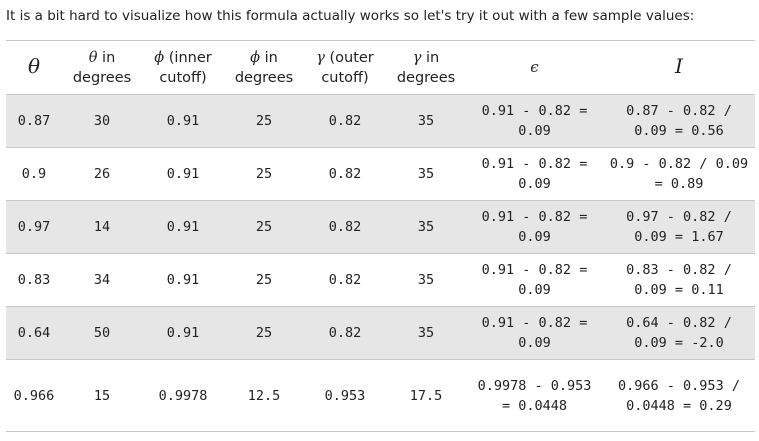 This screenshot has height=441, width=759. Describe the element at coordinates (102, 333) in the screenshot. I see `cell-theta-degrees: 50` at that location.